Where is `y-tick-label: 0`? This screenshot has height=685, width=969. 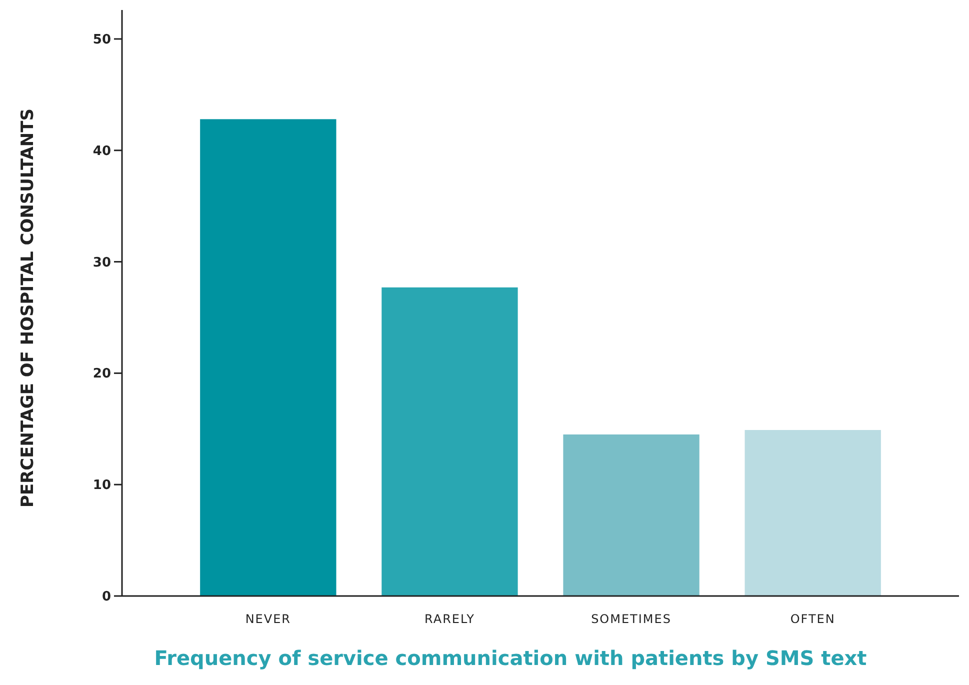 y-tick-label: 0 is located at coordinates (106, 597).